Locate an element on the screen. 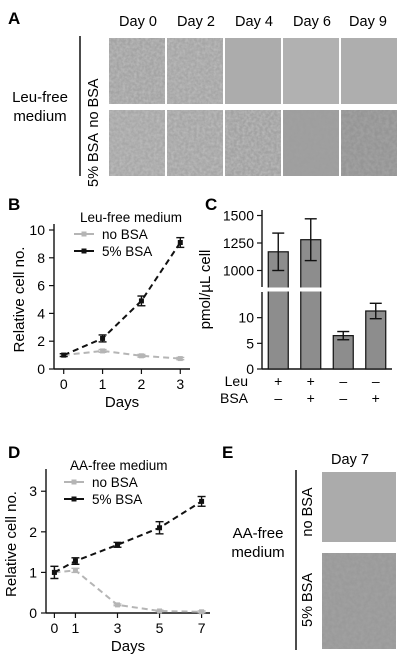 The image size is (401, 672). legend-title: Leu-free medium is located at coordinates (131, 217).